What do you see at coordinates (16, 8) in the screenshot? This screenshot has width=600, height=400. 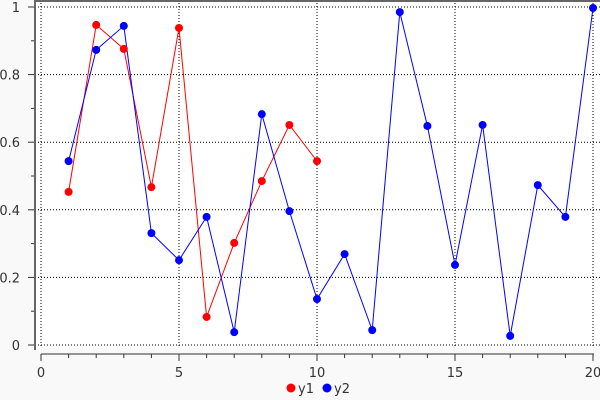 I see `y-tick-label: 1` at bounding box center [16, 8].